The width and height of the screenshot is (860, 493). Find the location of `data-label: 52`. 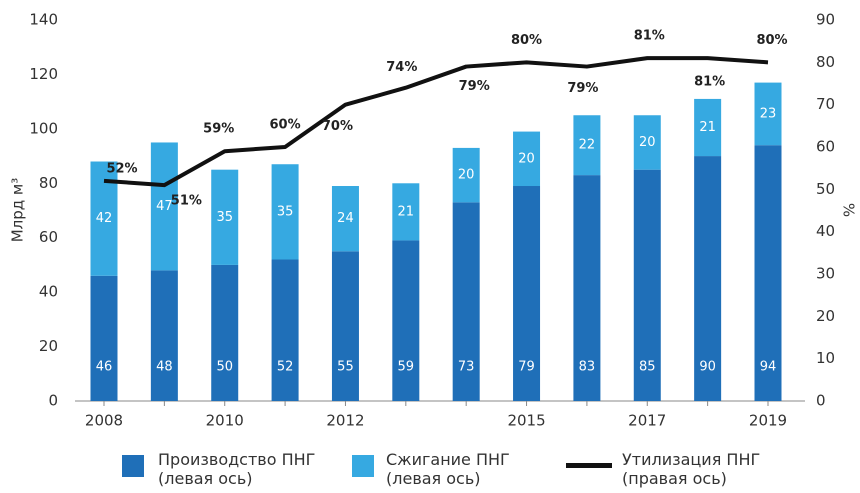

data-label: 52 is located at coordinates (285, 367).